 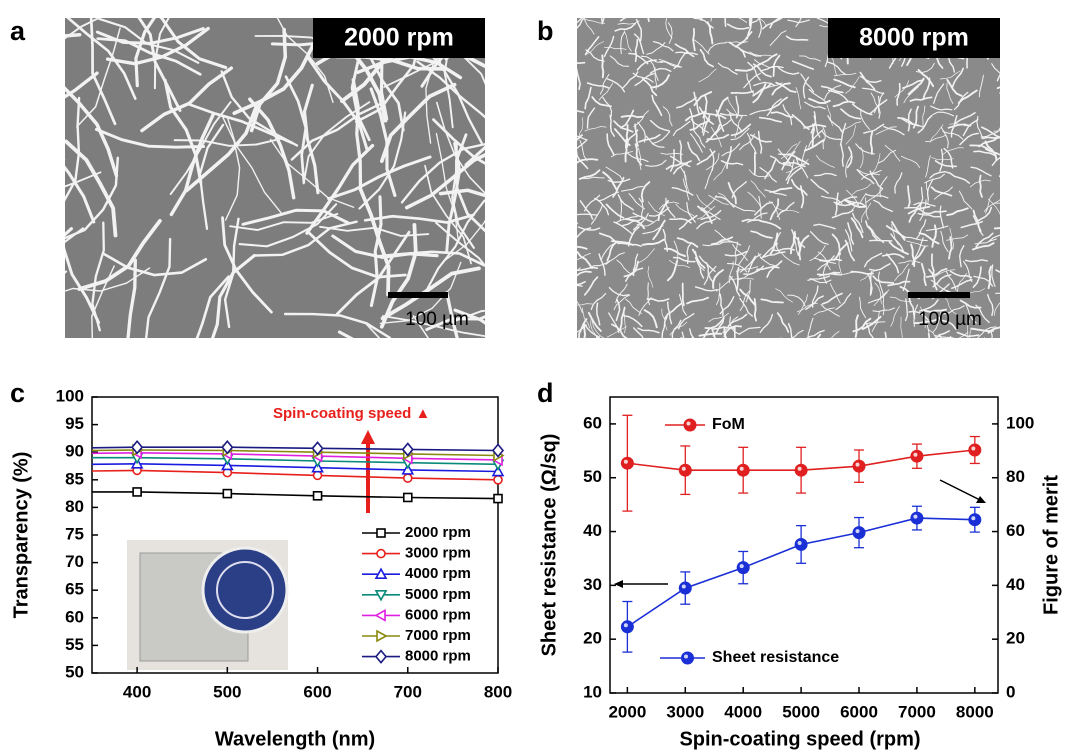 I want to click on image-label: 8000 rpm, so click(x=914, y=38).